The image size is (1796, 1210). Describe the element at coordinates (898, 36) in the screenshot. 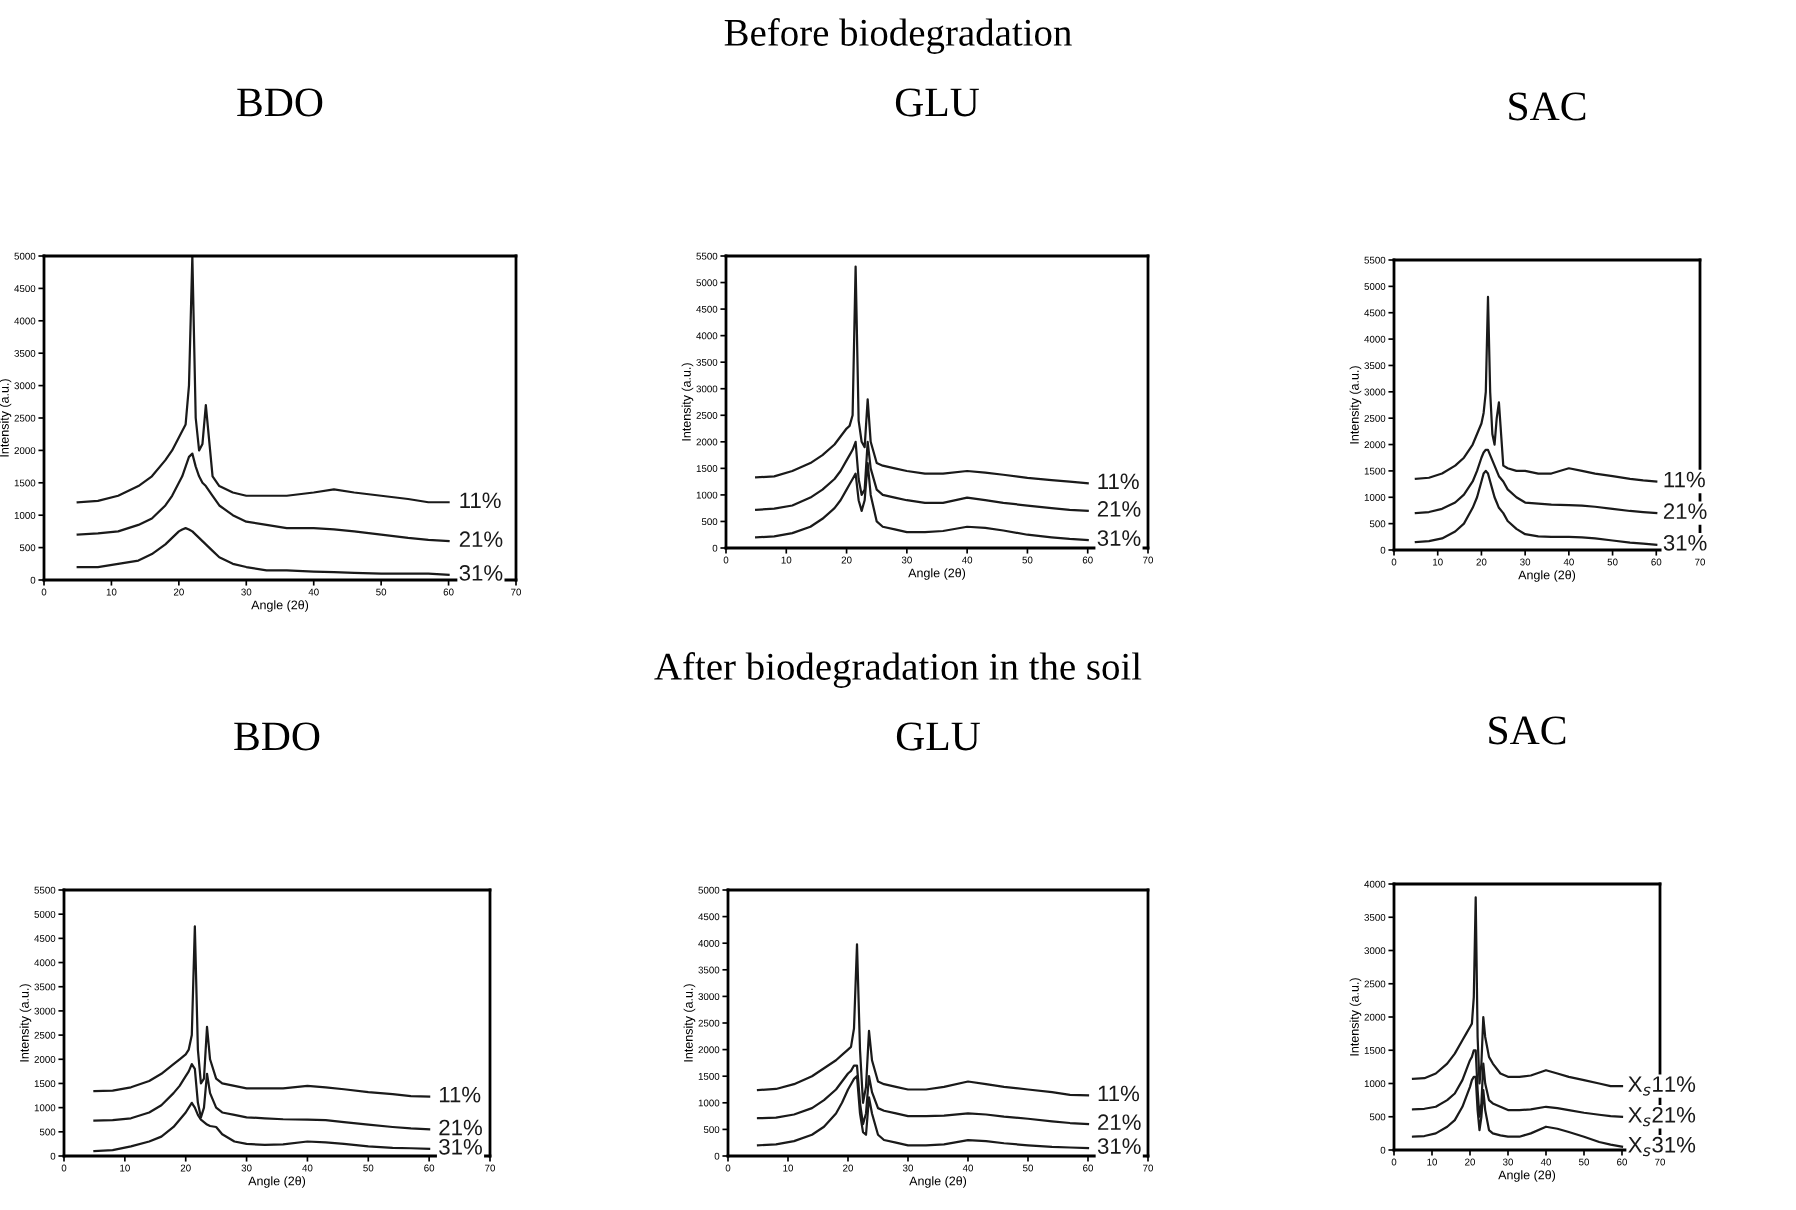

I see `text: Before biodegradation` at that location.